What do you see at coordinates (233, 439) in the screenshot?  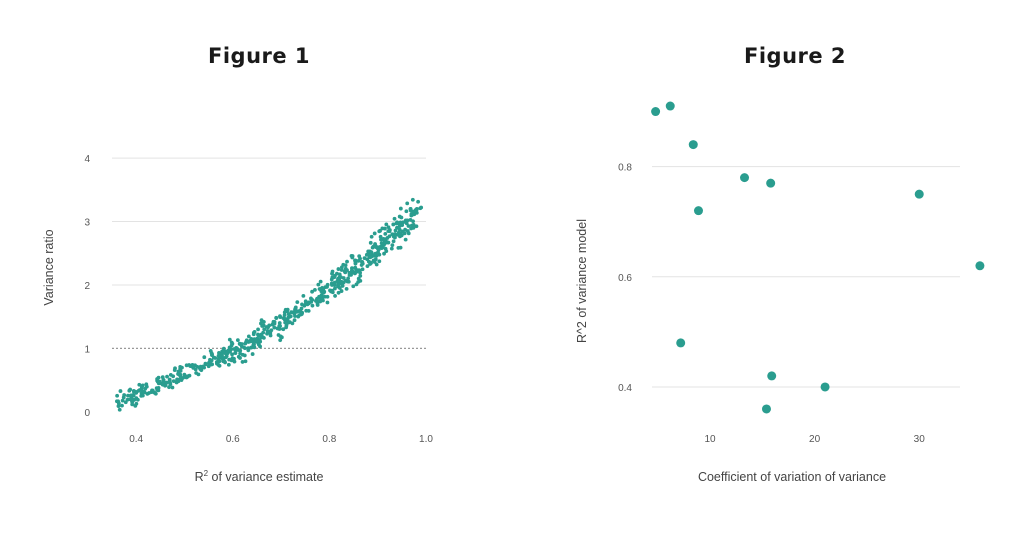 I see `x-tick-label: 0.6` at bounding box center [233, 439].